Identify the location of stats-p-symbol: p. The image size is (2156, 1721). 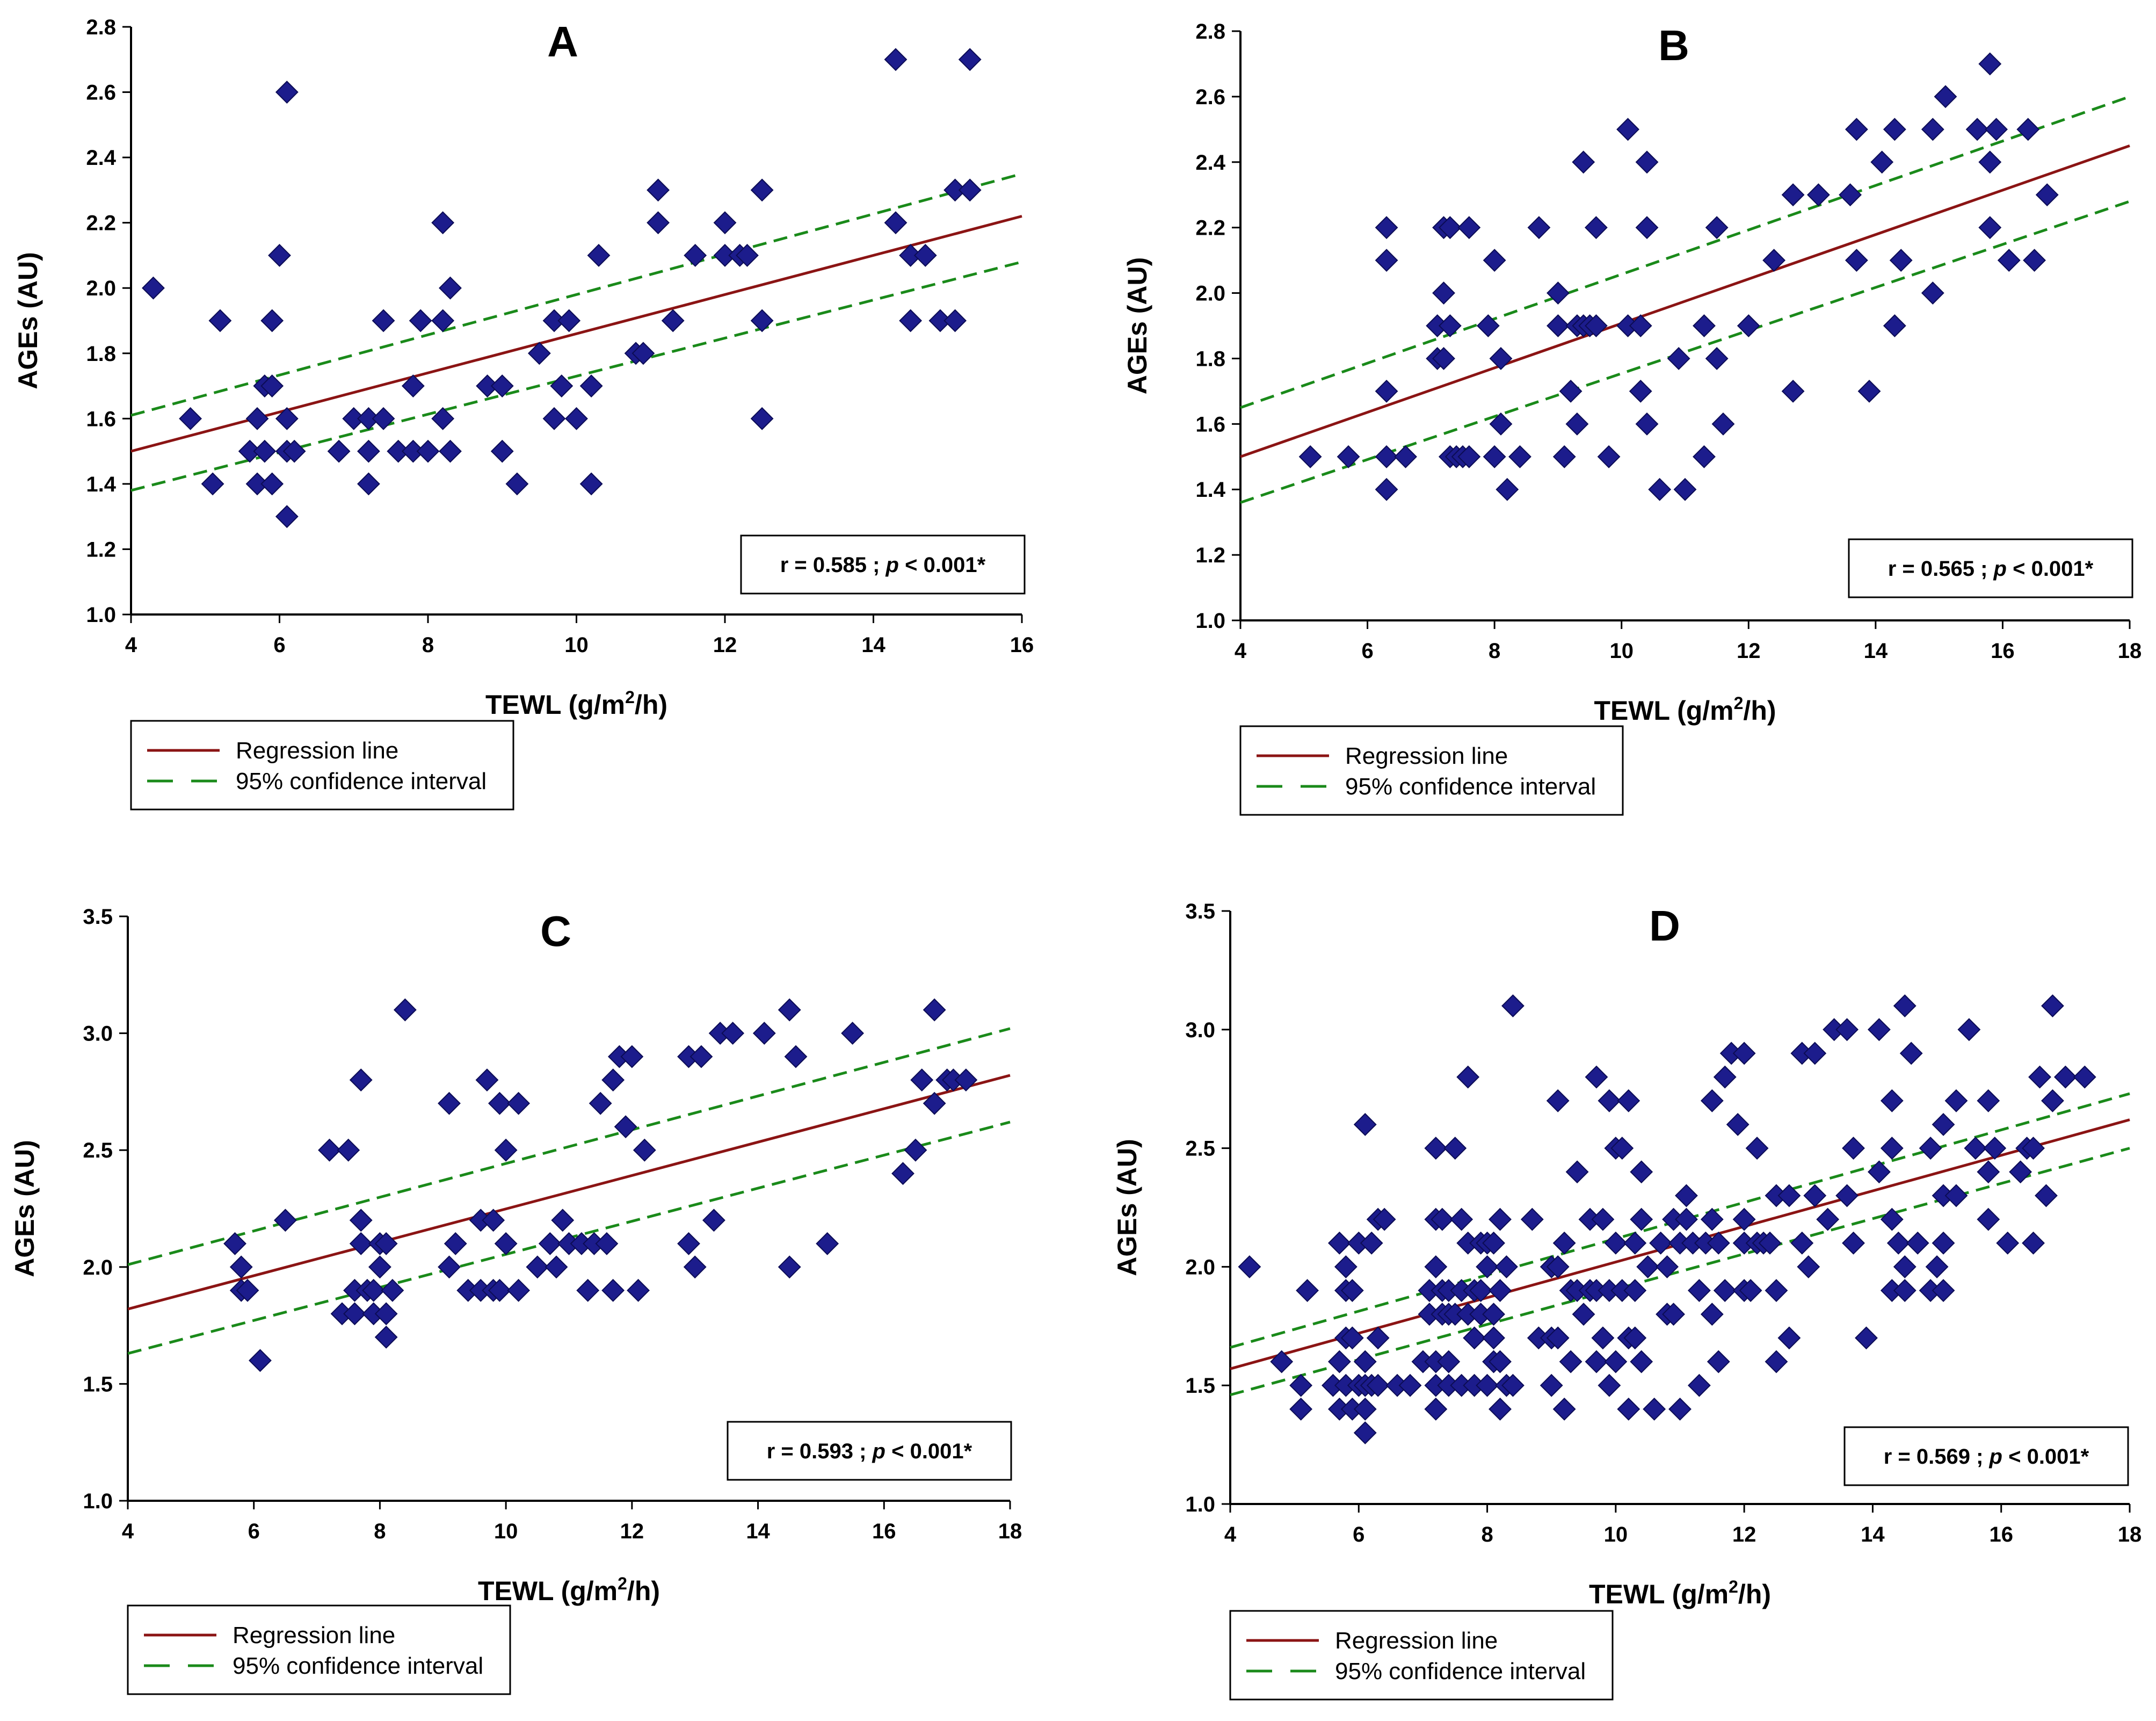
(1995, 1457).